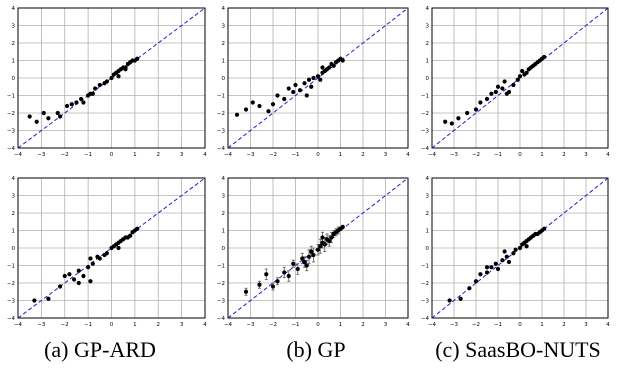 Image resolution: width=621 pixels, height=373 pixels. Describe the element at coordinates (228, 155) in the screenshot. I see `x-tick-label: −4` at that location.